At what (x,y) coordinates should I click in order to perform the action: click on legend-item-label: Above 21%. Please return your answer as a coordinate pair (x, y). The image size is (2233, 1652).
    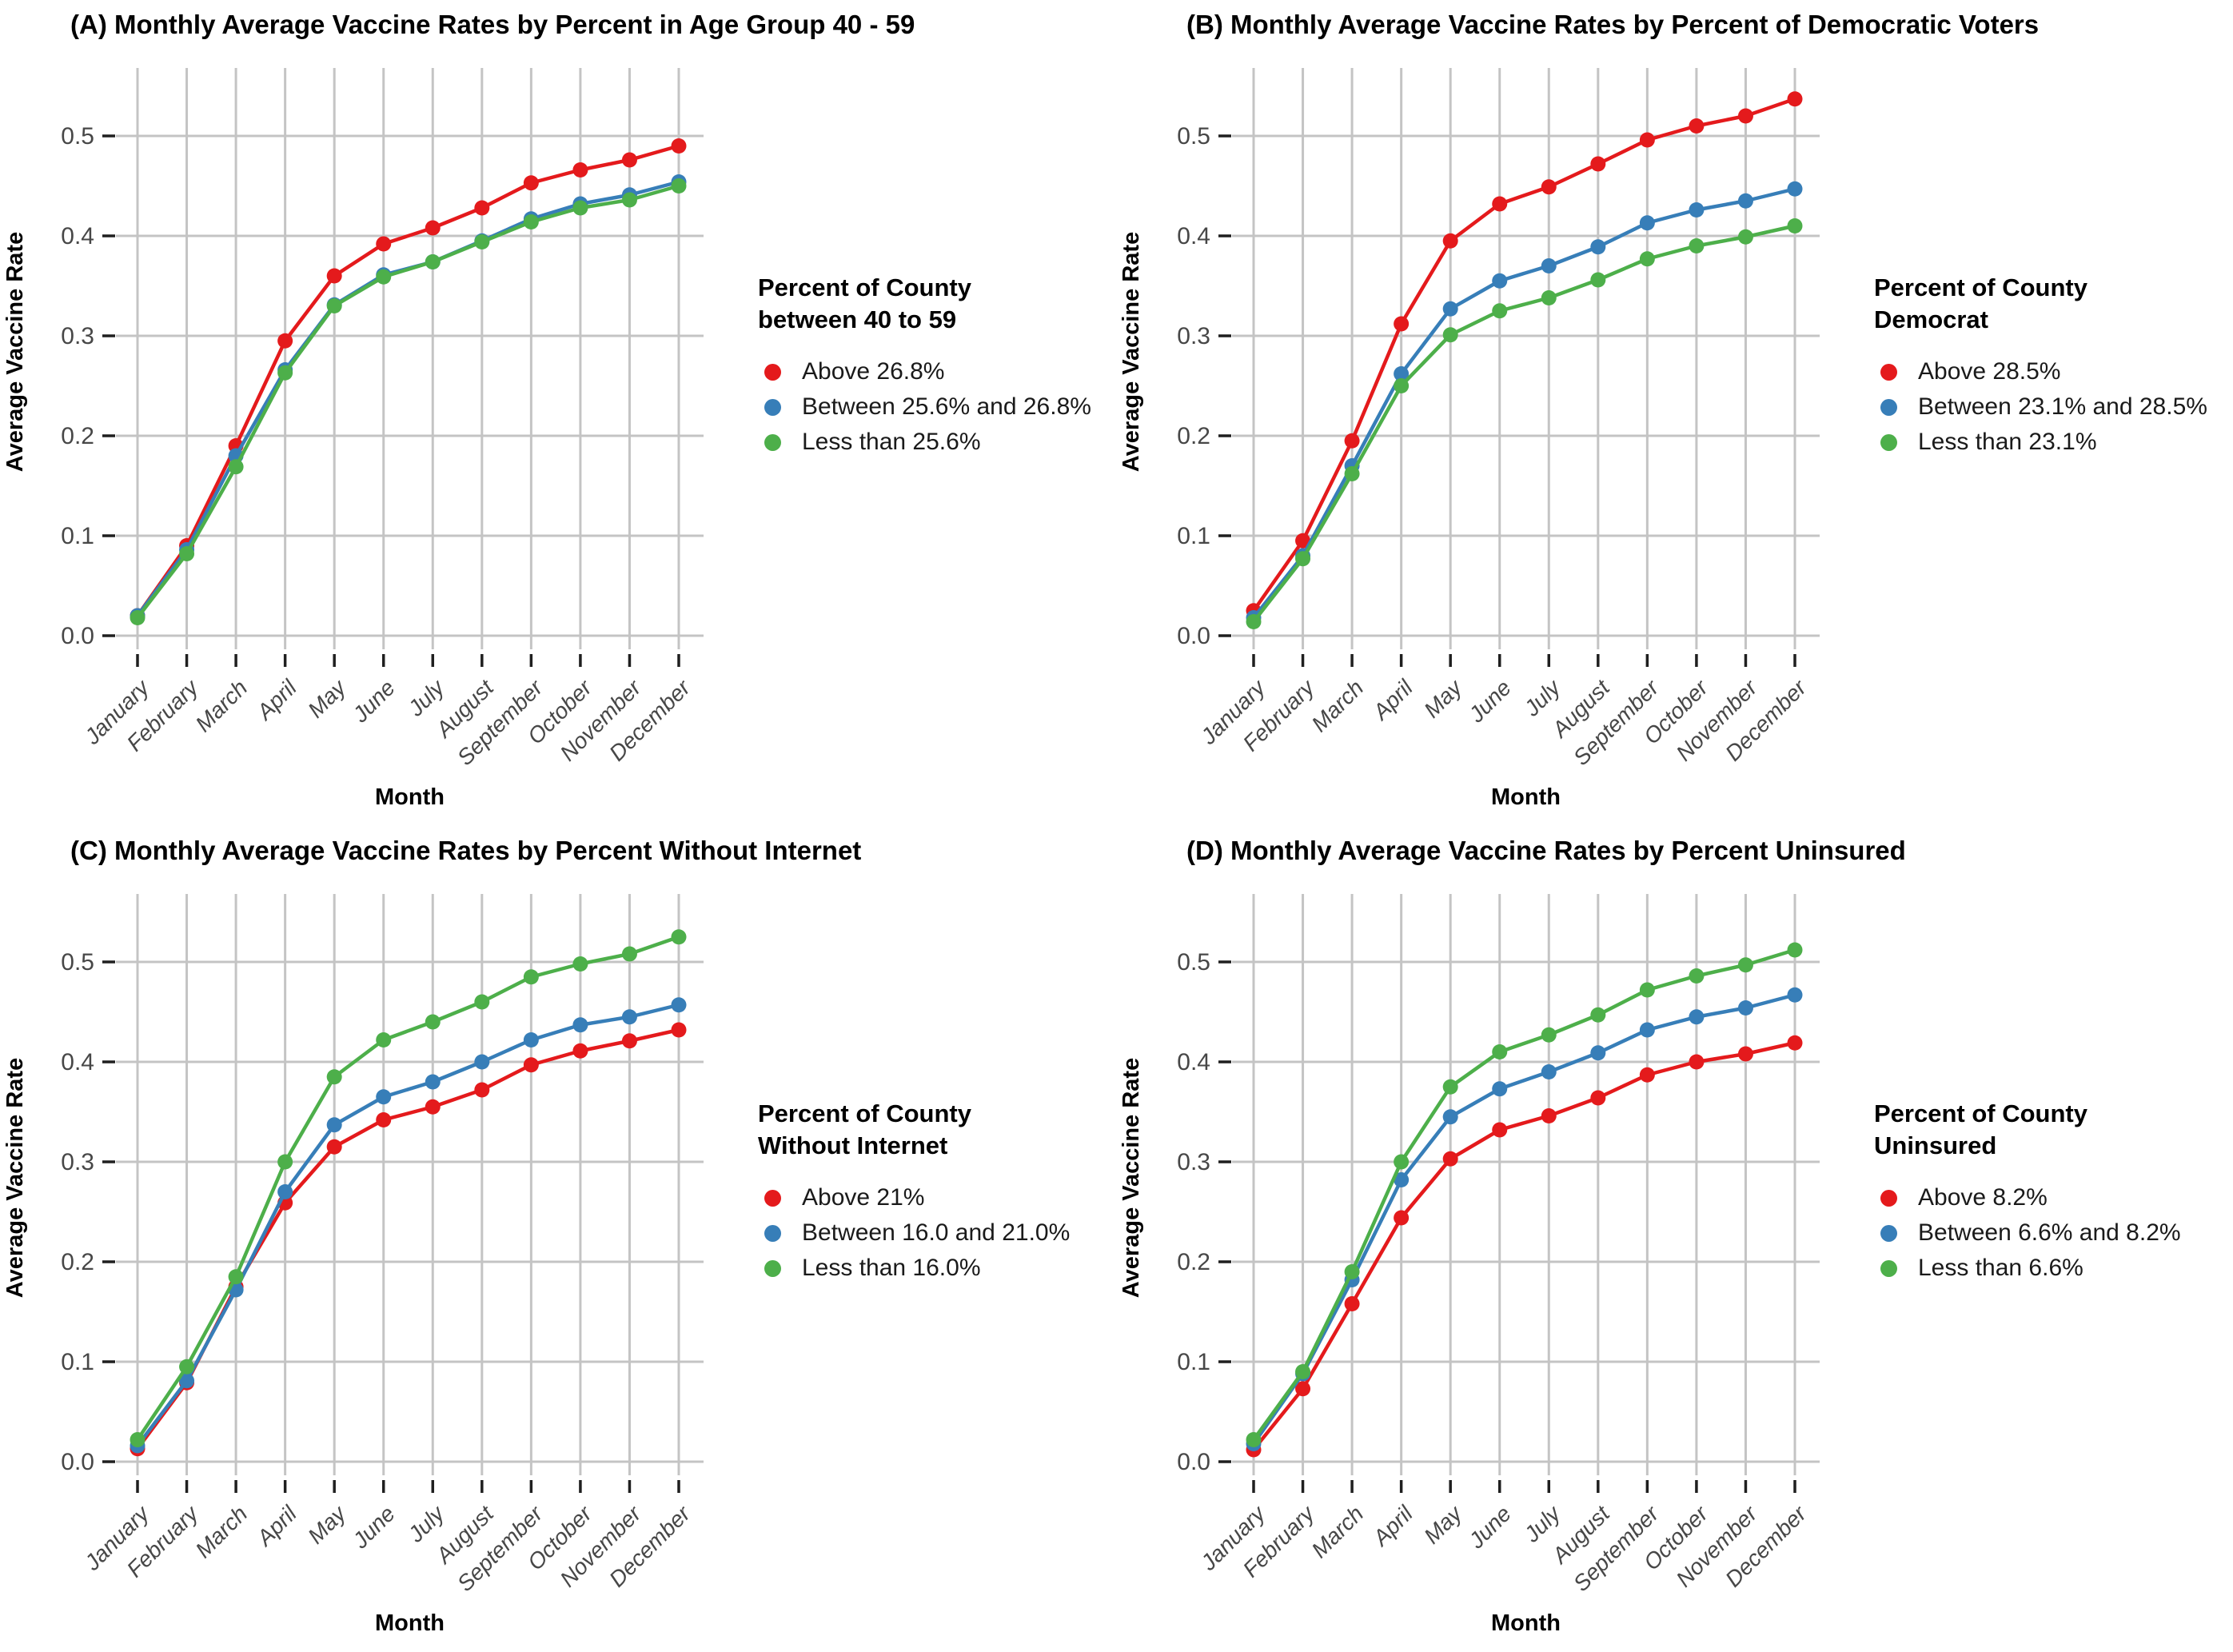
    Looking at the image, I should click on (863, 1197).